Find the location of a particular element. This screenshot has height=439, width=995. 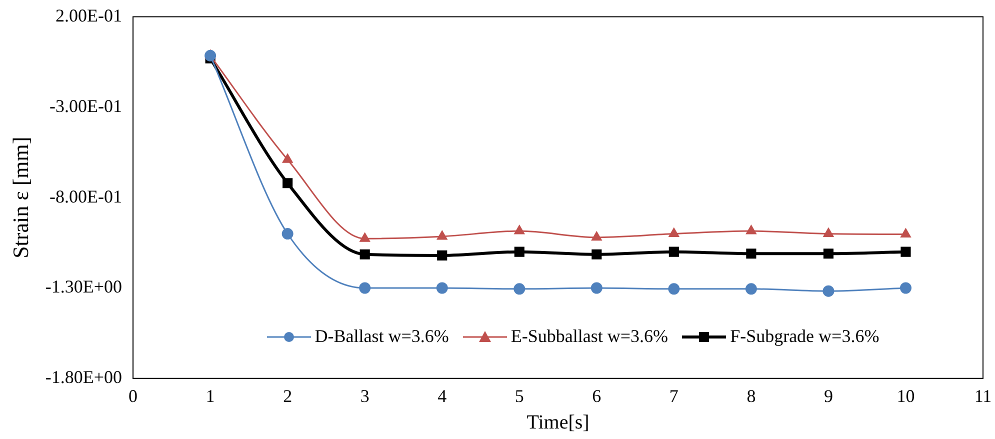

y-tick-label: -1.80E+00 is located at coordinates (83, 377).